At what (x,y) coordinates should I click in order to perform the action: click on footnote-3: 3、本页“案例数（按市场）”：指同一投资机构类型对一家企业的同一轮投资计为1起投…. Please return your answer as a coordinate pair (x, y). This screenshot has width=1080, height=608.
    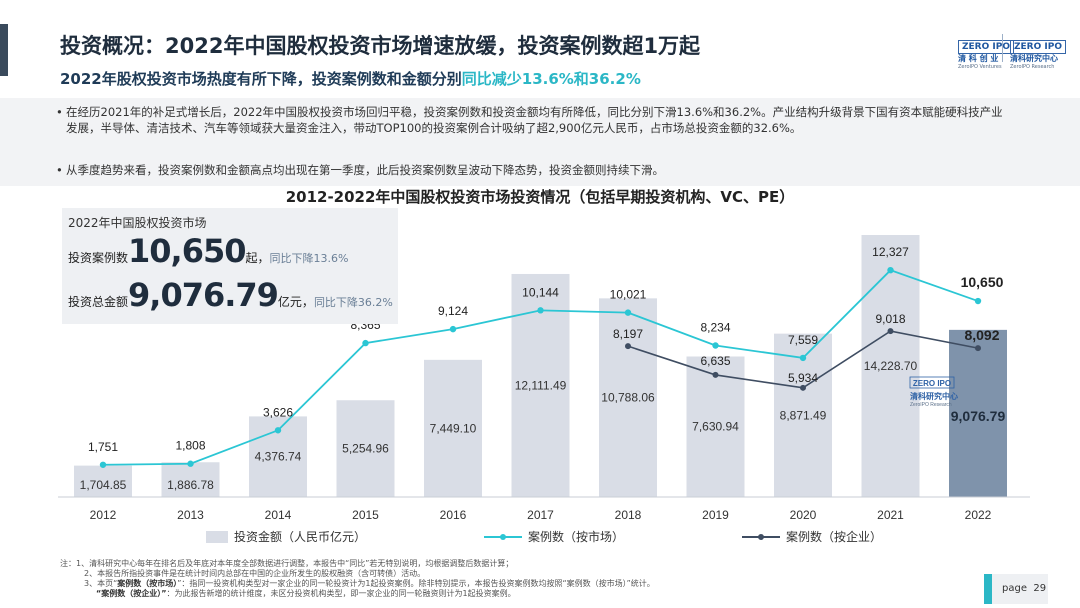
    Looking at the image, I should click on (369, 584).